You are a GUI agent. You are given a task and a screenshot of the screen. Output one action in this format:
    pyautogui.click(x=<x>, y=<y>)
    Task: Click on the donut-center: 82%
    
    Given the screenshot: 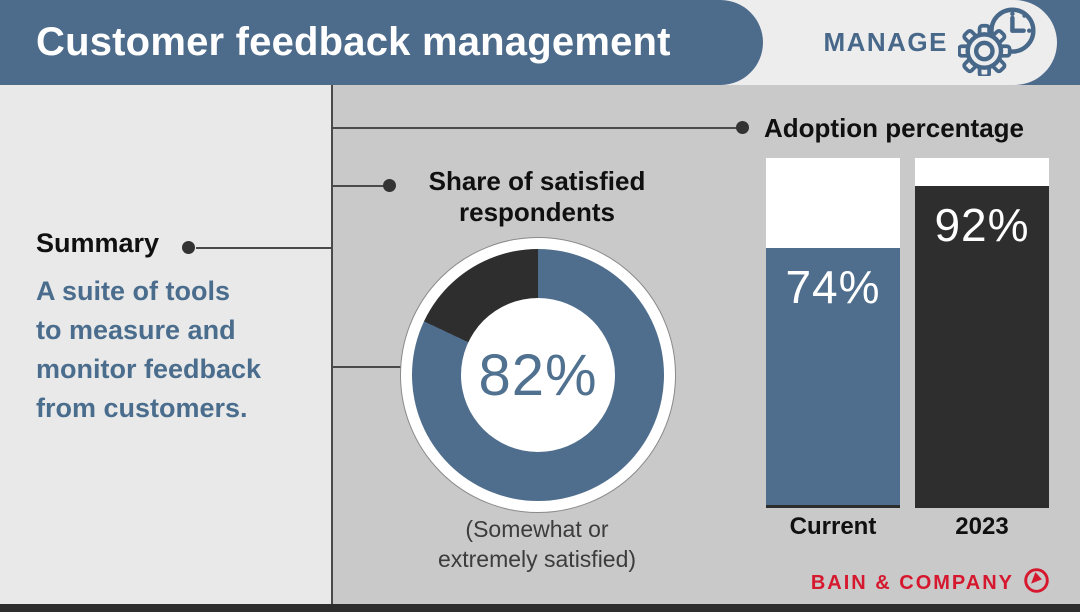 What is the action you would take?
    pyautogui.click(x=538, y=375)
    